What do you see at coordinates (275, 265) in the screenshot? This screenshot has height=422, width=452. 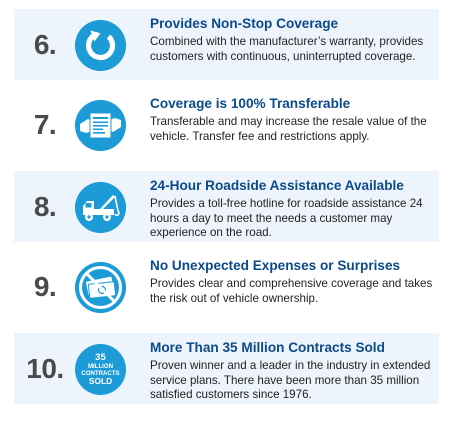 I see `item-title: No Unexpected Expenses or Surprises` at bounding box center [275, 265].